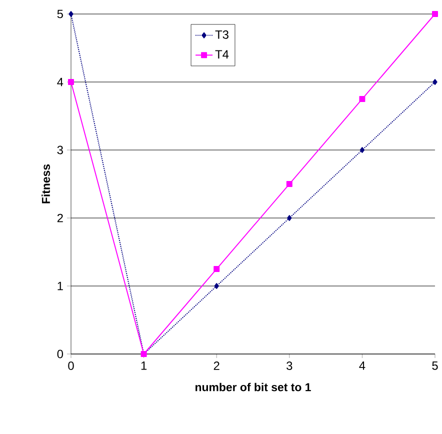 The image size is (442, 434). I want to click on legend-label: T4, so click(222, 54).